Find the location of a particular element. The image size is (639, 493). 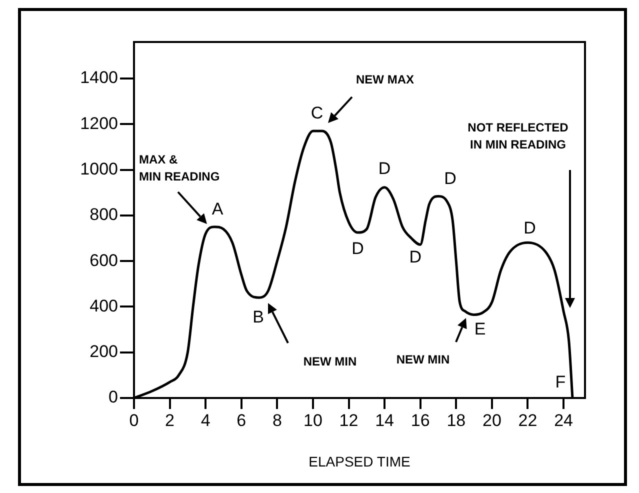

annotation: B is located at coordinates (258, 316).